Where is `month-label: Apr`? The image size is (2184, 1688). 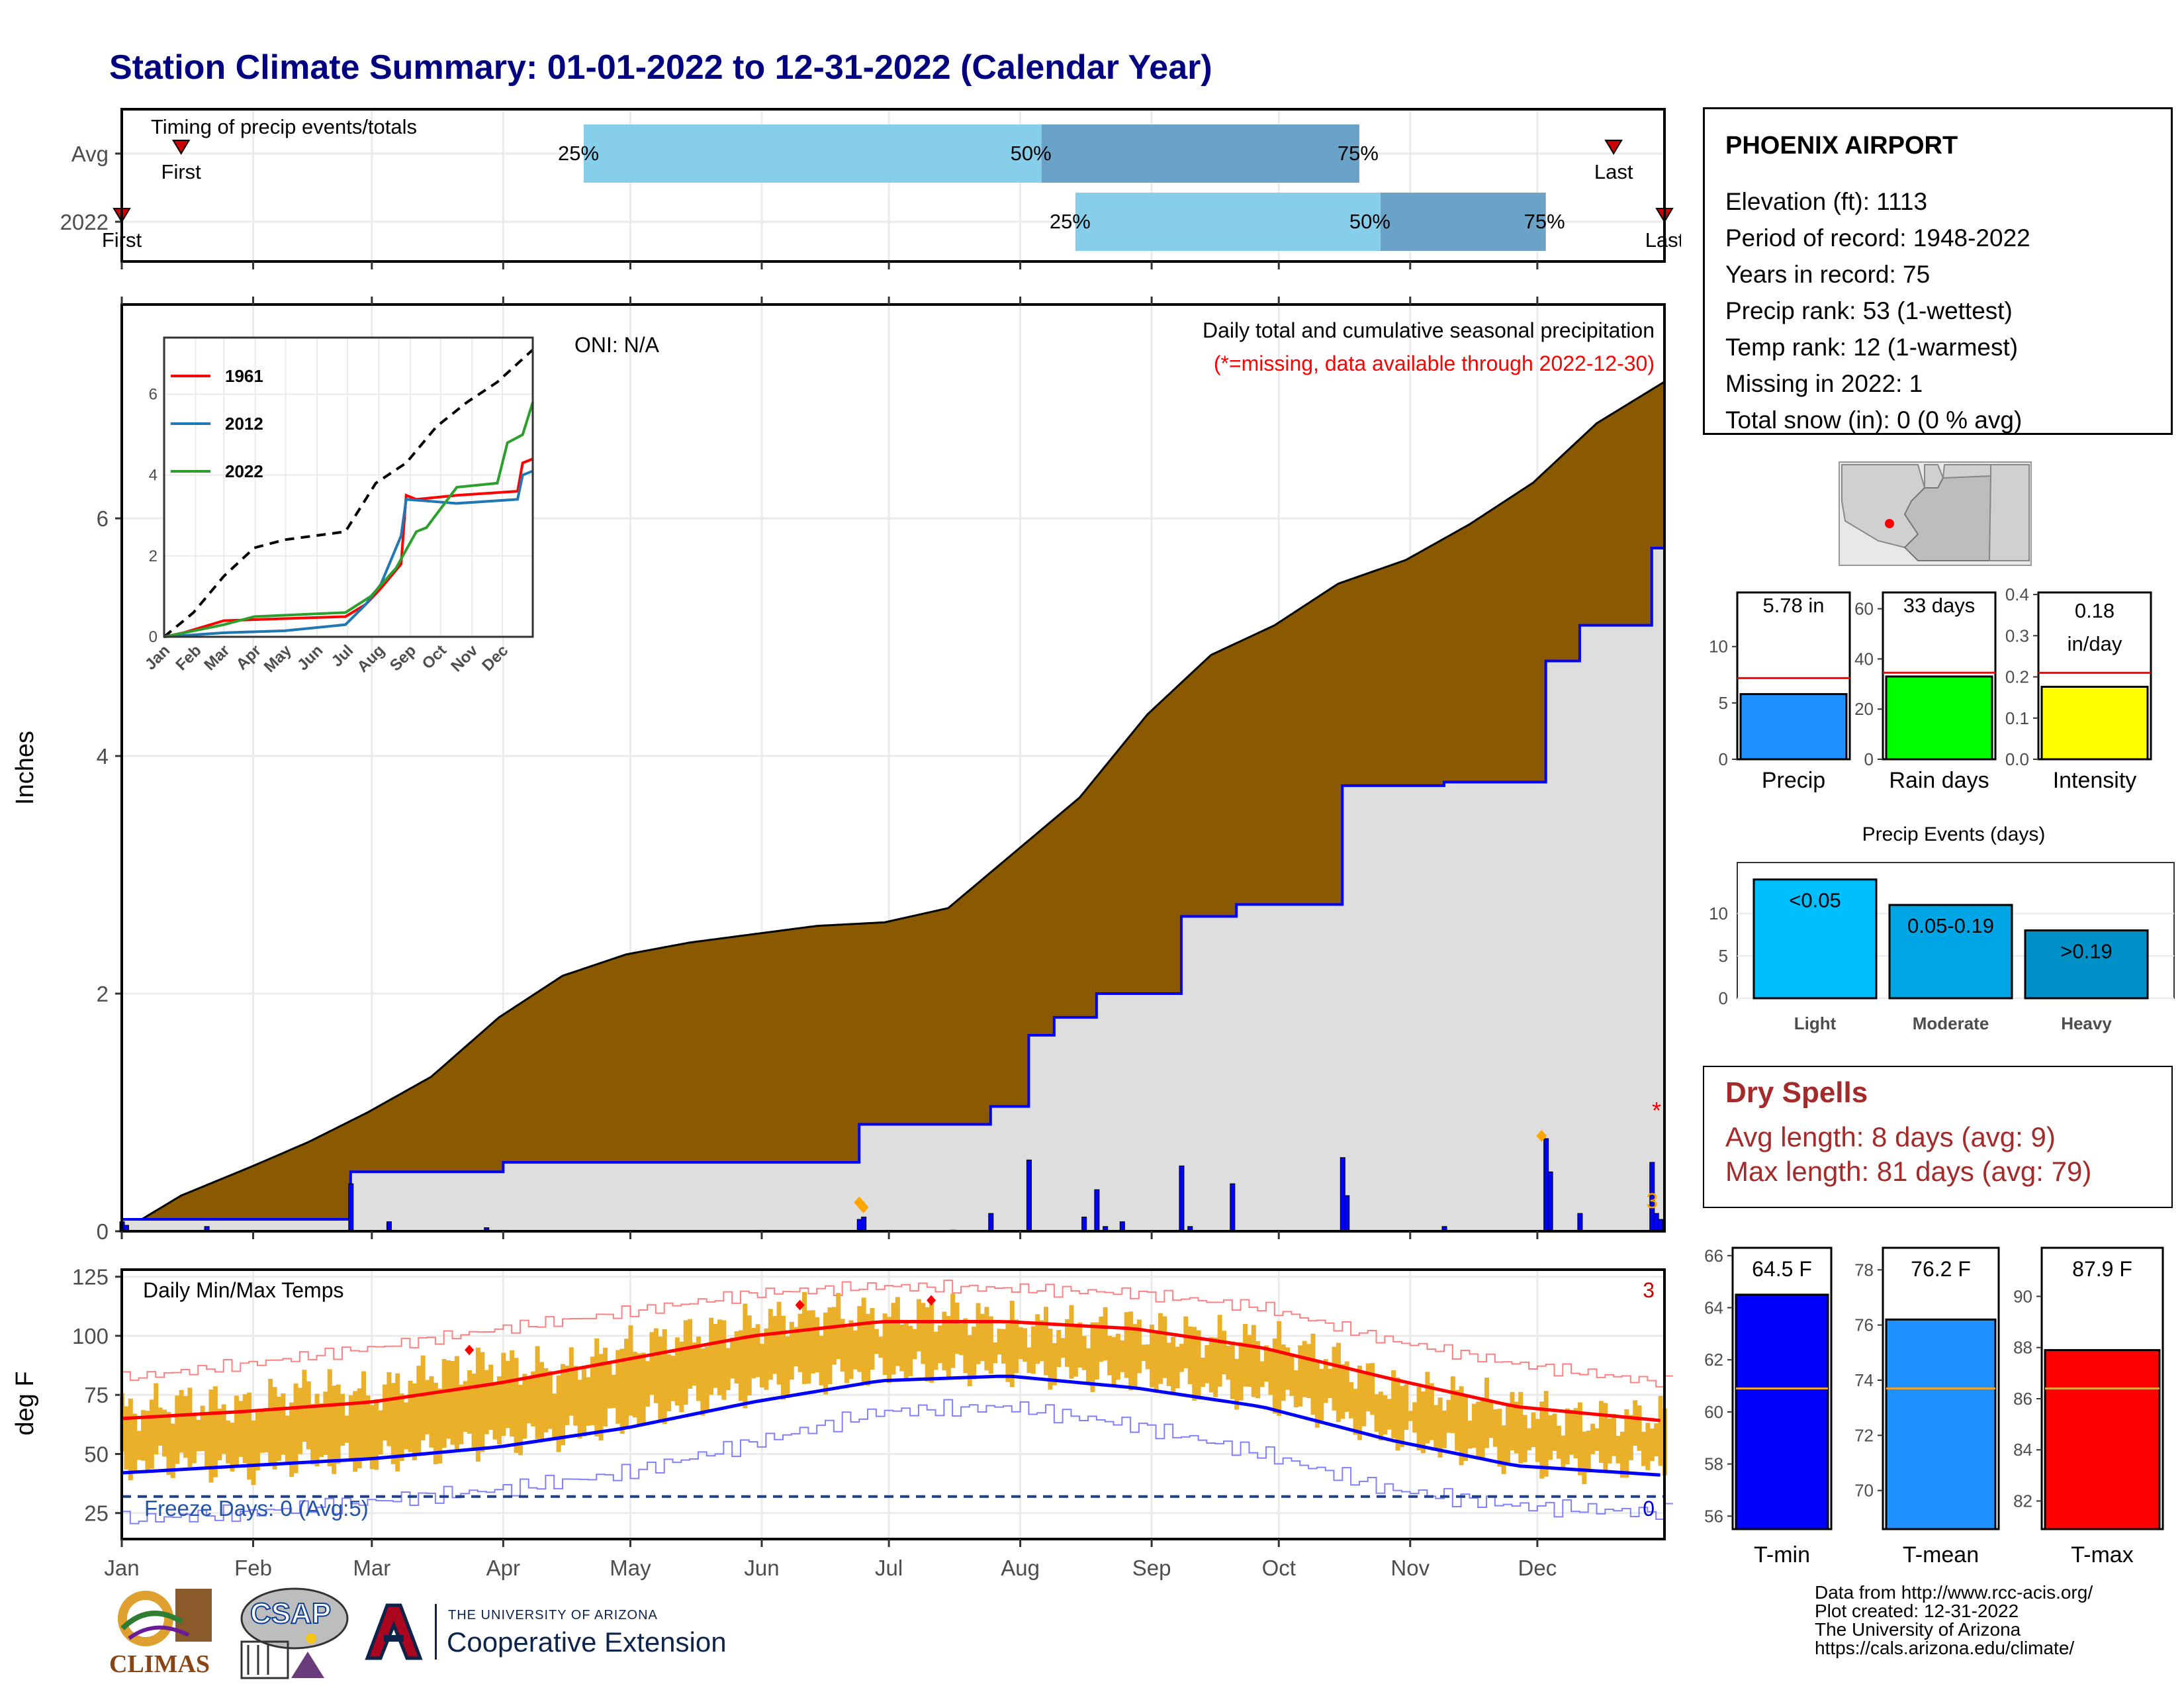 month-label: Apr is located at coordinates (503, 1568).